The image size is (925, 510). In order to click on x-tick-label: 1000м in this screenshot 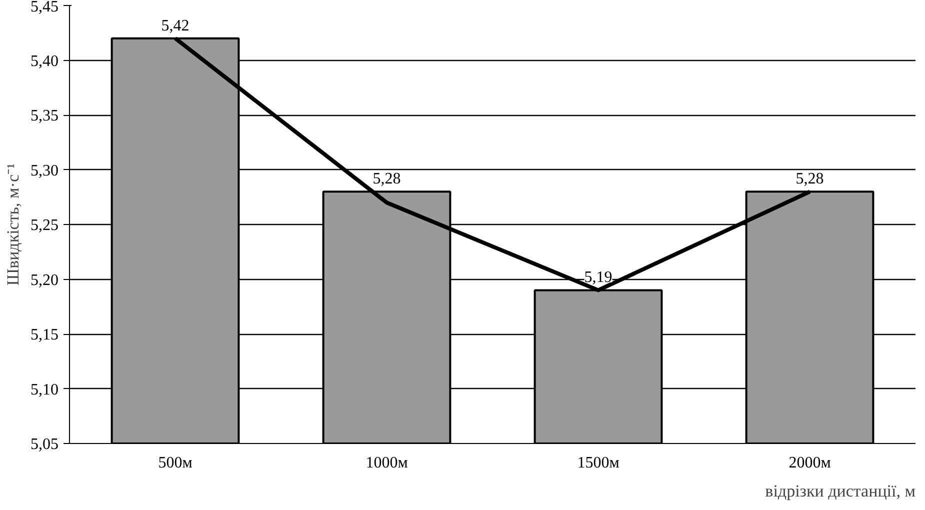, I will do `click(387, 463)`.